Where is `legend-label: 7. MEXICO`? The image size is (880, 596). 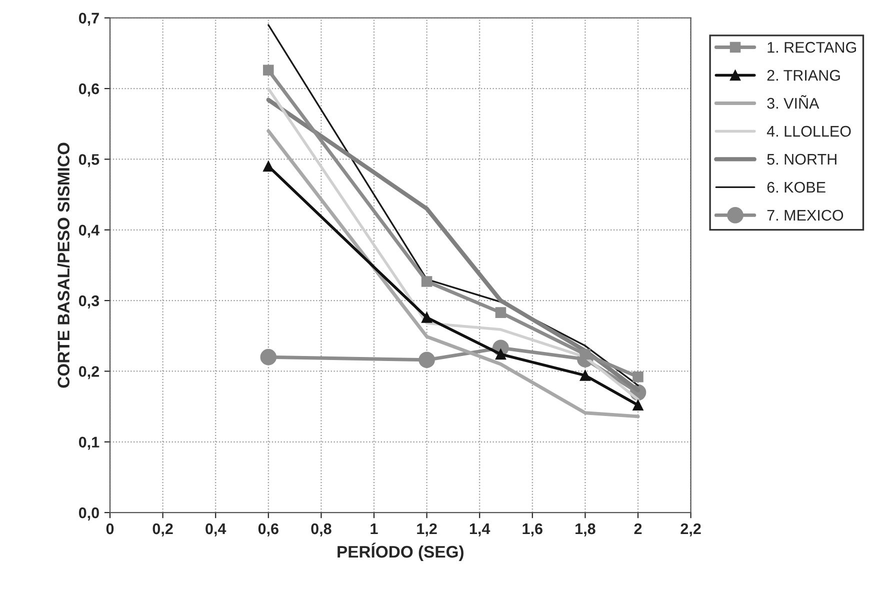
legend-label: 7. MEXICO is located at coordinates (805, 215).